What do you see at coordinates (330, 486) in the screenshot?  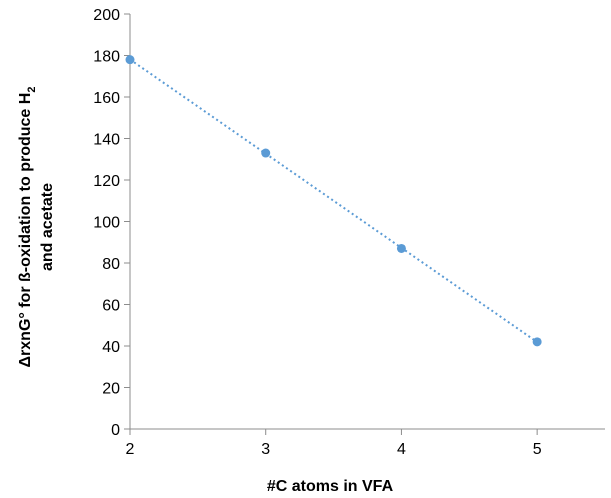 I see `x-axis-title: #C atoms in VFA` at bounding box center [330, 486].